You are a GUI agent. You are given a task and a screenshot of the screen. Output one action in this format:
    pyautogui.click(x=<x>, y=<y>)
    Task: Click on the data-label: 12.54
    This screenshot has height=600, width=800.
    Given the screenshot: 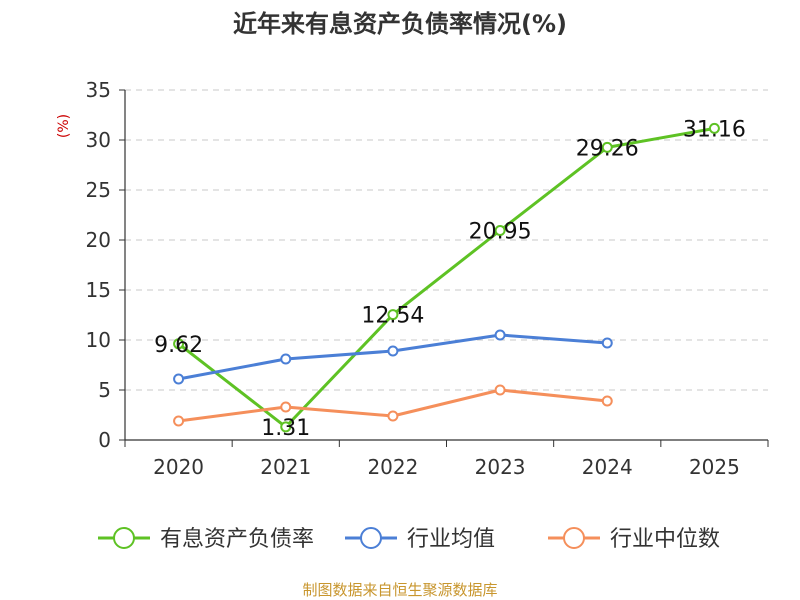 What is the action you would take?
    pyautogui.click(x=392, y=316)
    